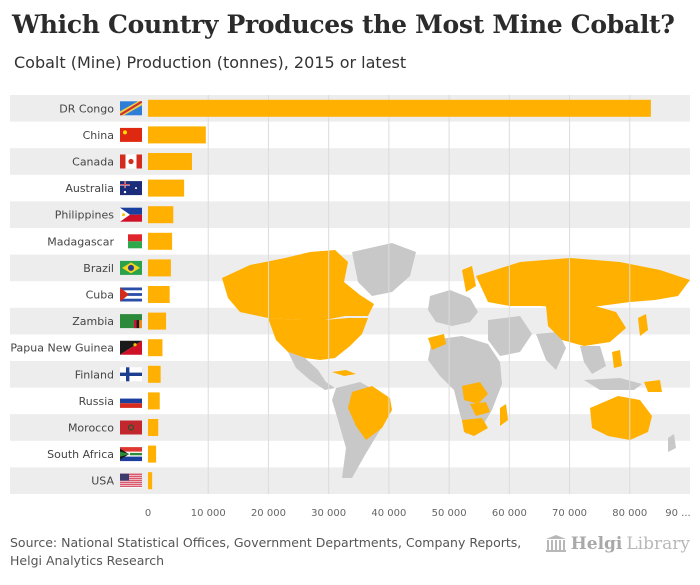  I want to click on bar-dr-congo, so click(399, 108).